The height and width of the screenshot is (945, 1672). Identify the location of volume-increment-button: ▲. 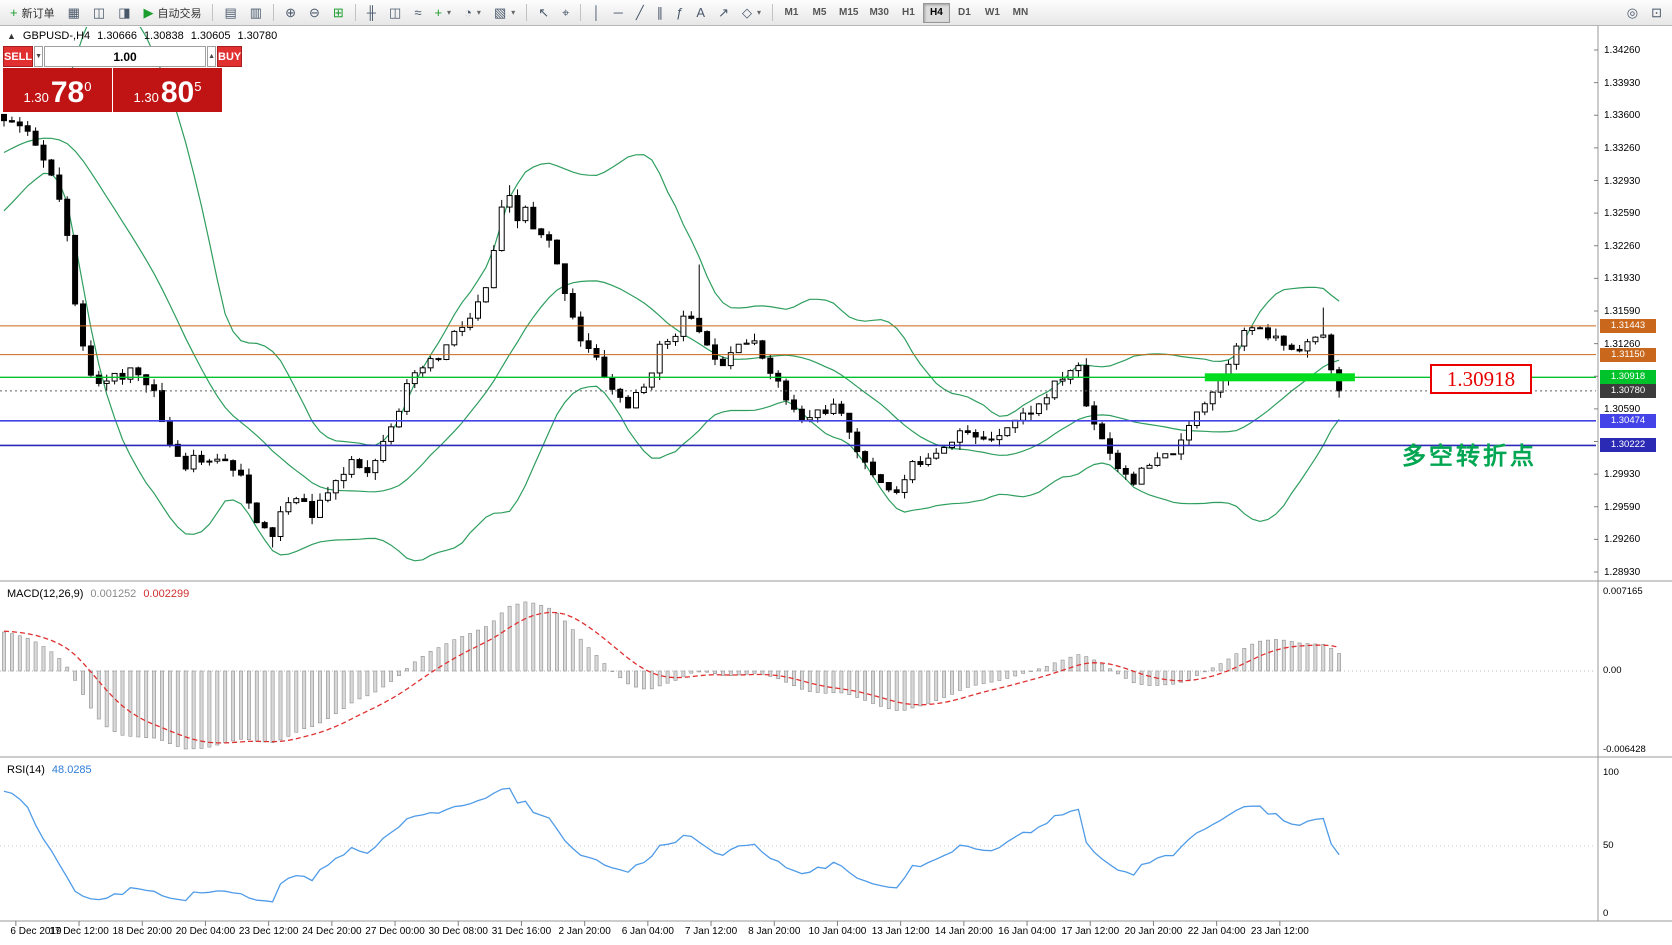
(211, 56).